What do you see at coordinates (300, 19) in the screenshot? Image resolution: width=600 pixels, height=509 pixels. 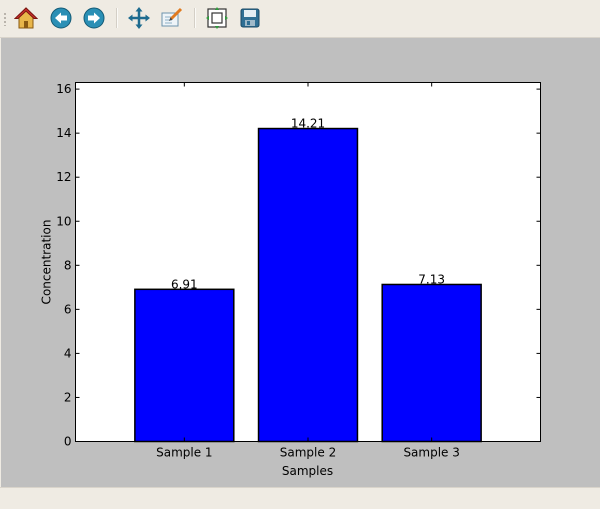 I see `toolbar` at bounding box center [300, 19].